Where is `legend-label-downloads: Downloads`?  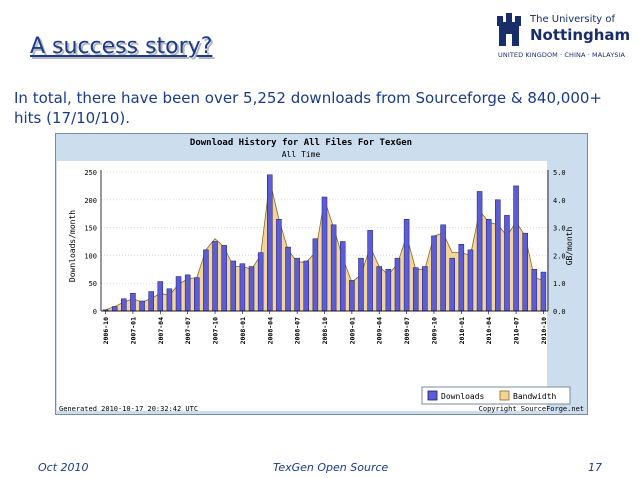
legend-label-downloads: Downloads is located at coordinates (463, 396).